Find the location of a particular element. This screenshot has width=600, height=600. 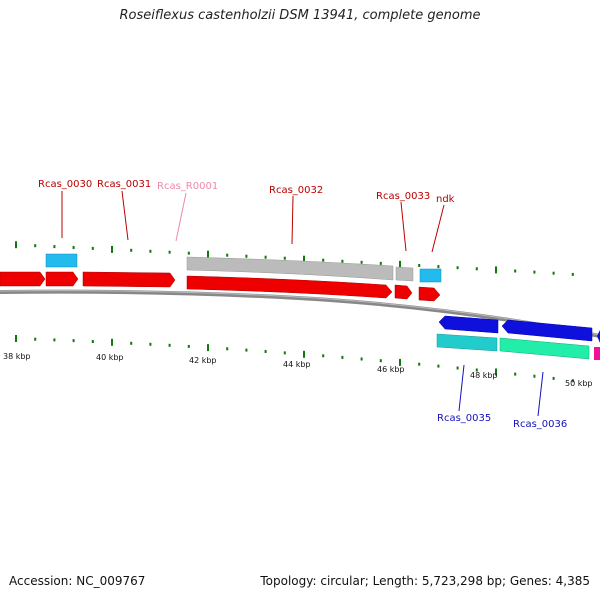

feature-ndk-small is located at coordinates (430, 275).